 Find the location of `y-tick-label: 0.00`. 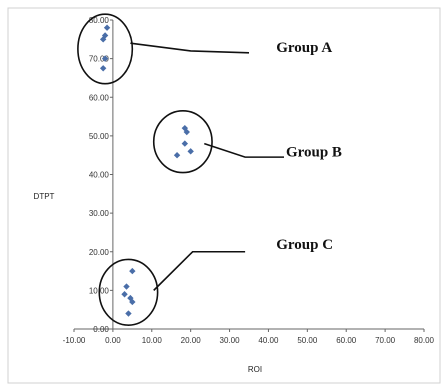

y-tick-label: 0.00 is located at coordinates (101, 329).